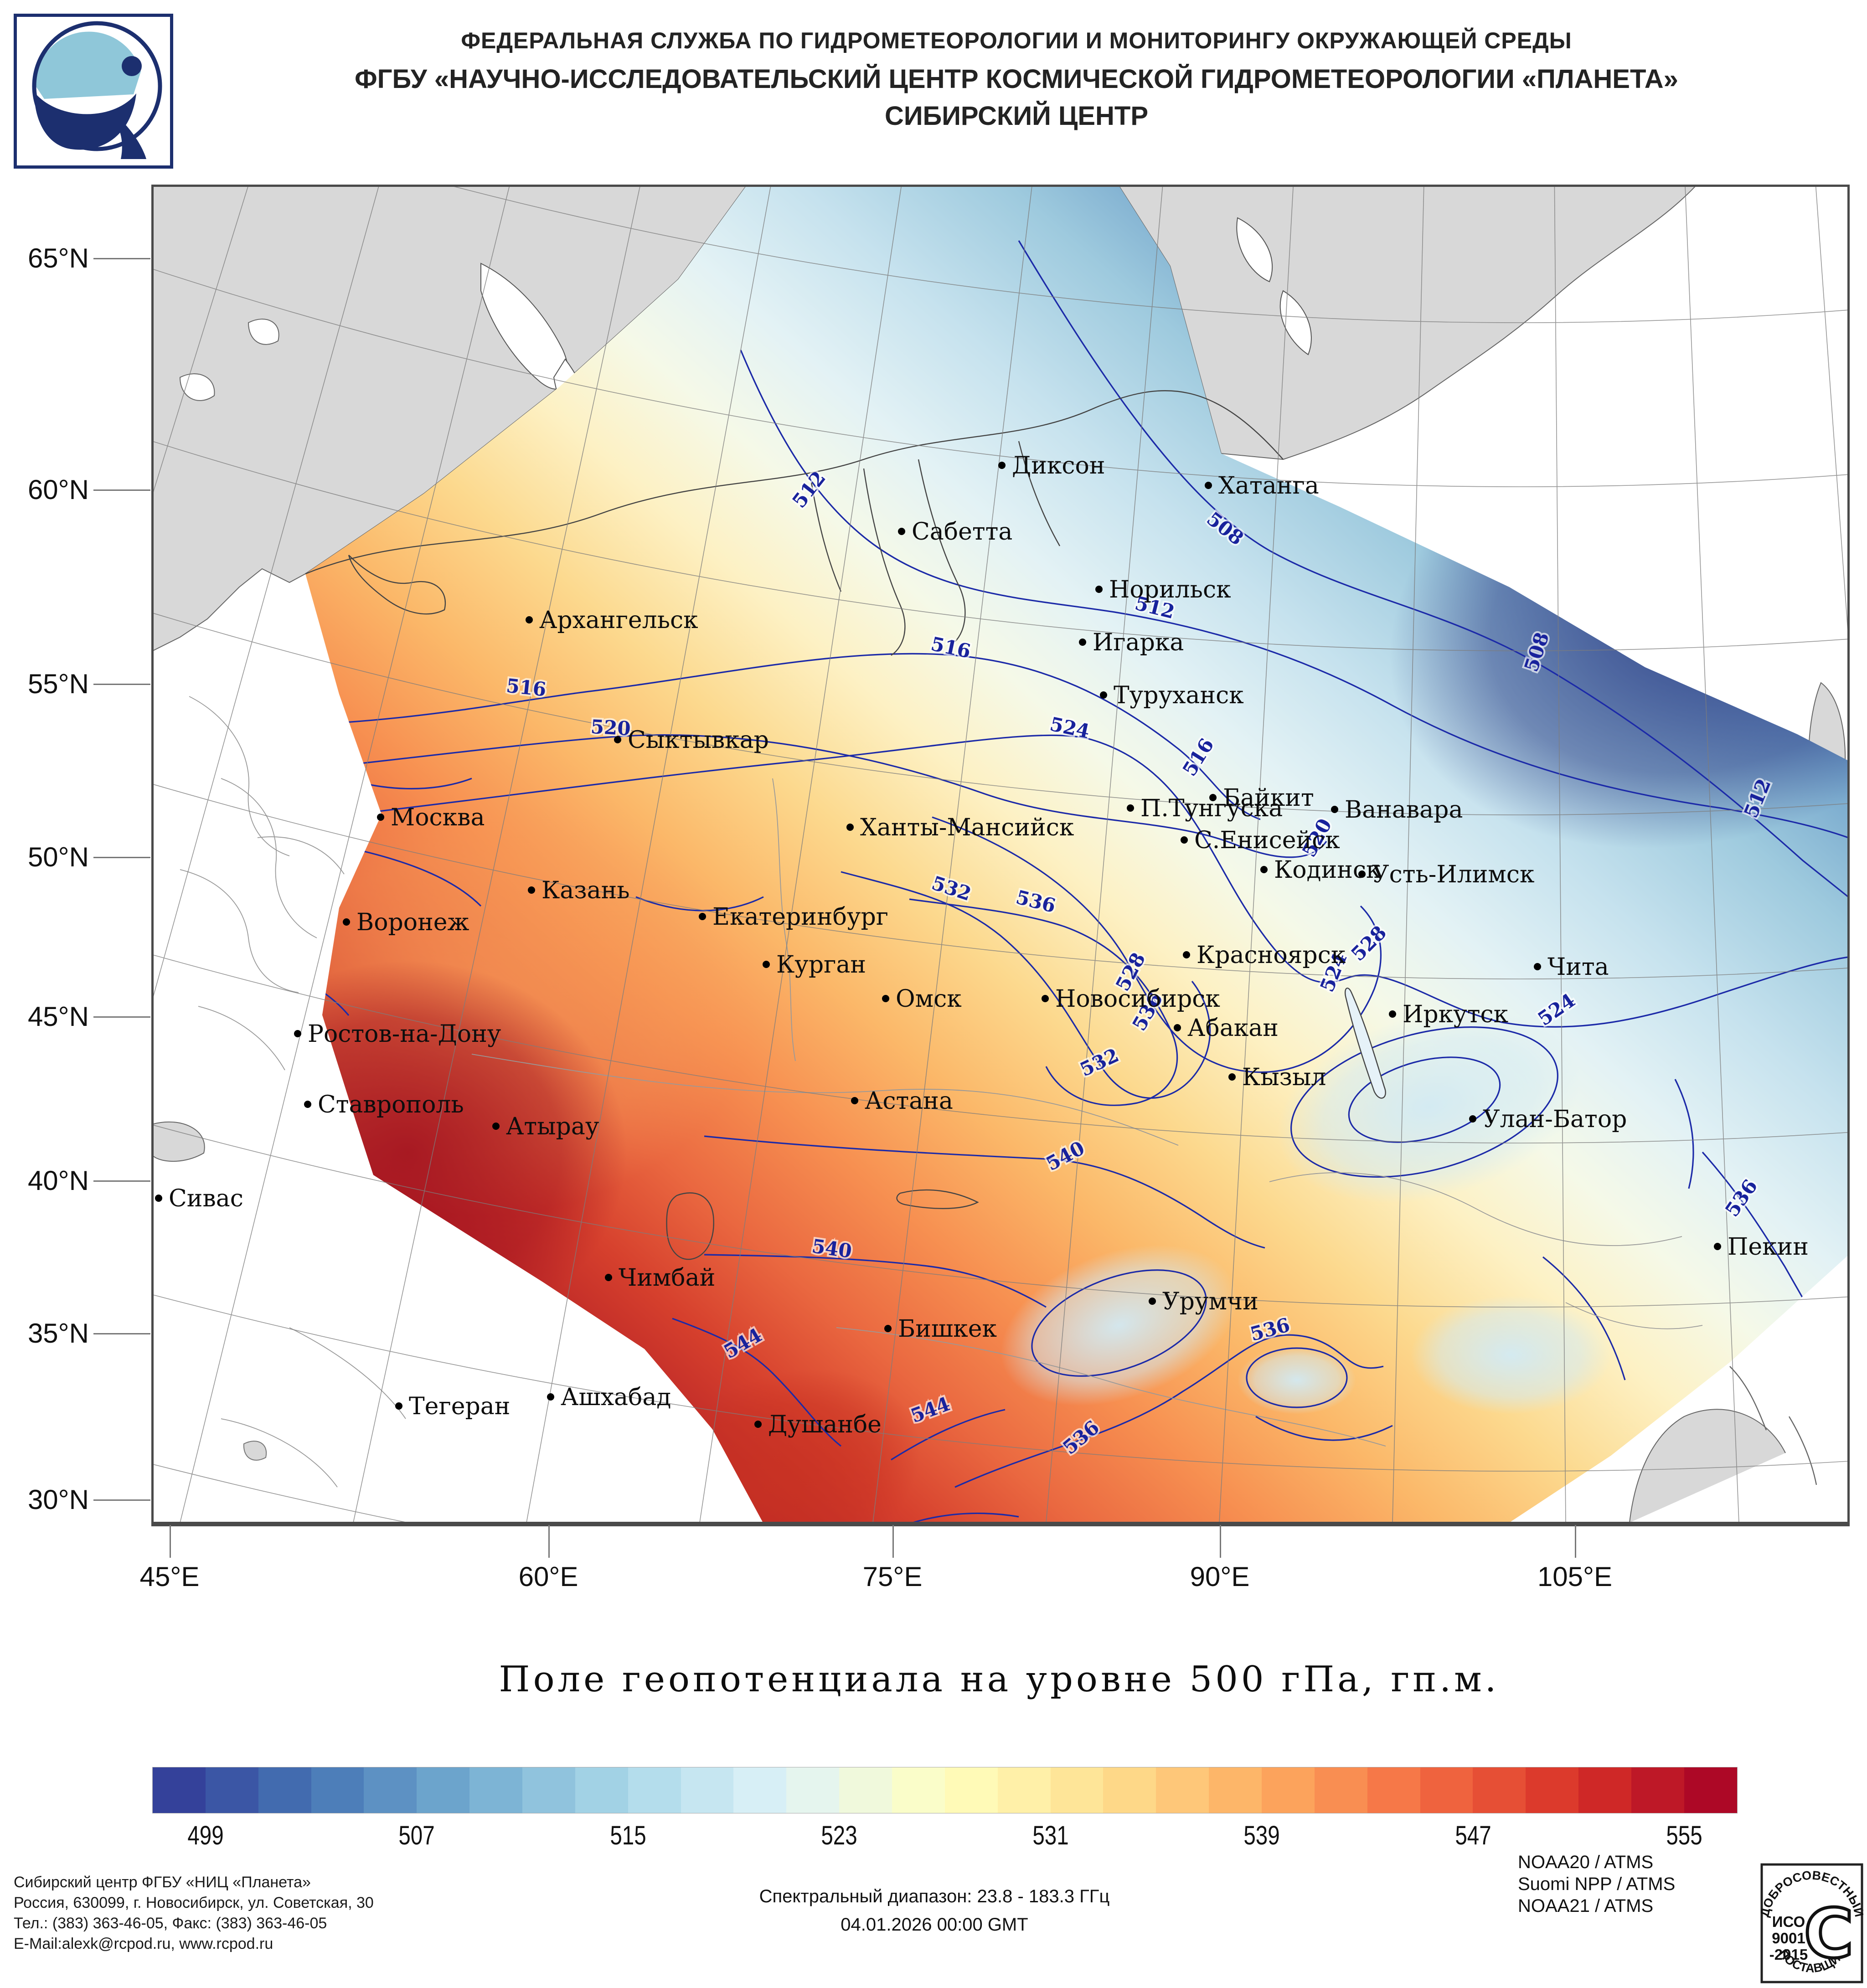 The image size is (1867, 1988). I want to click on iso-mid-1: ИСО, so click(1788, 1921).